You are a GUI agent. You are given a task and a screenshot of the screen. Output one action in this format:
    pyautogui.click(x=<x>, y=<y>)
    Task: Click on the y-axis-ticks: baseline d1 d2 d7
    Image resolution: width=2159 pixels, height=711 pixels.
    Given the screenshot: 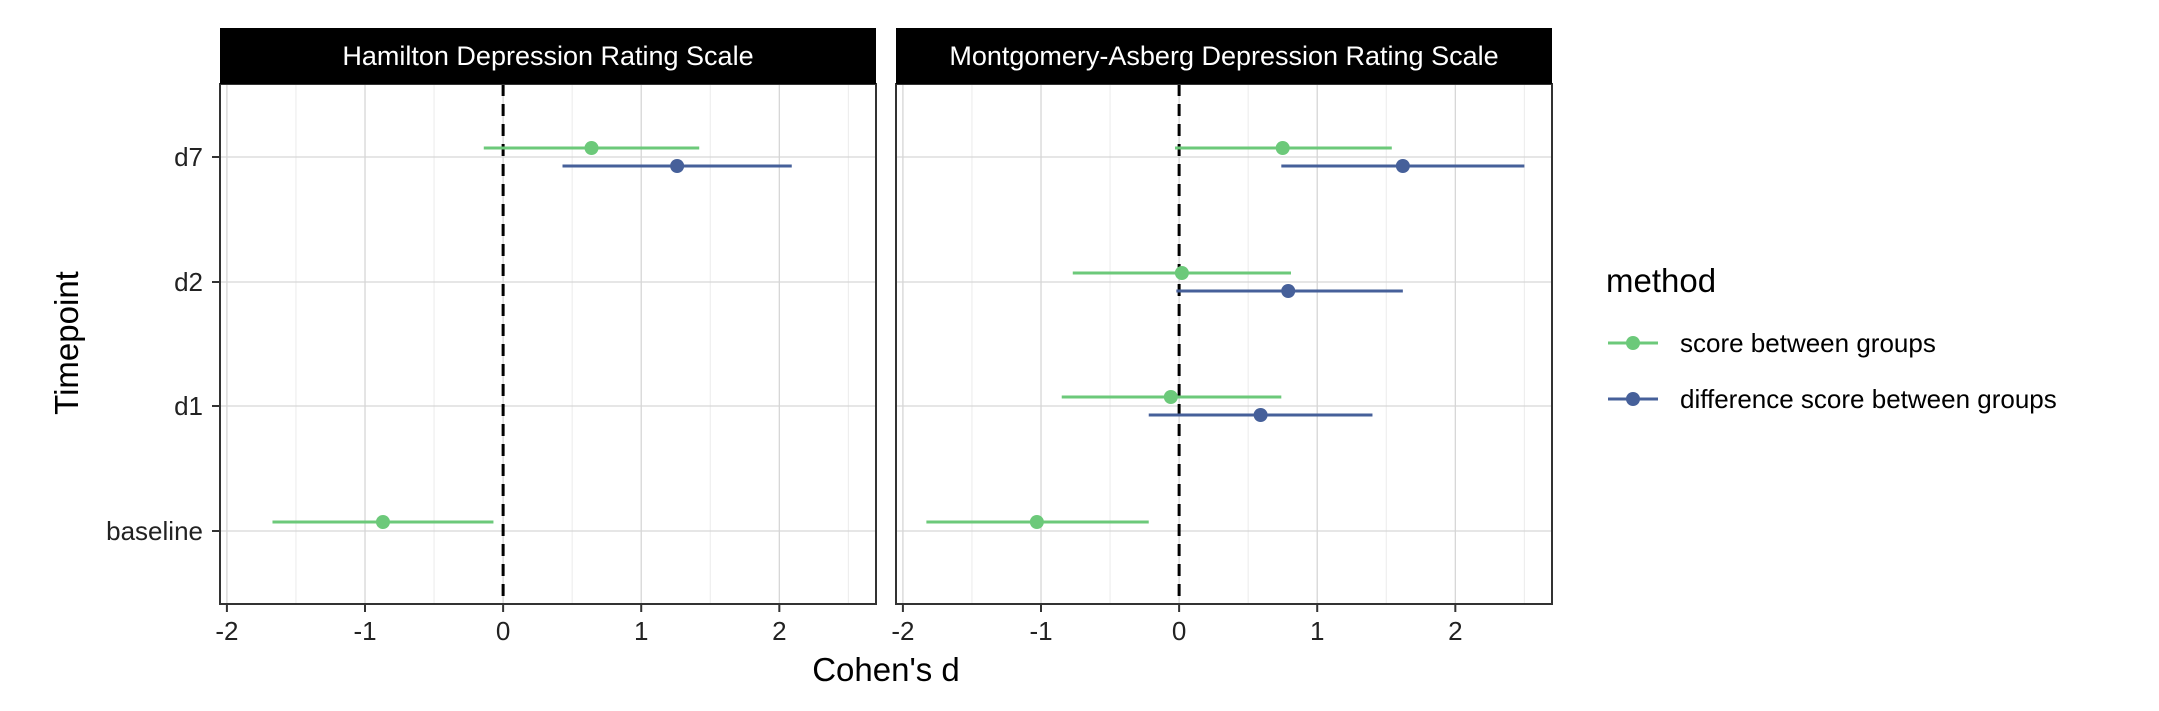 What is the action you would take?
    pyautogui.click(x=163, y=344)
    